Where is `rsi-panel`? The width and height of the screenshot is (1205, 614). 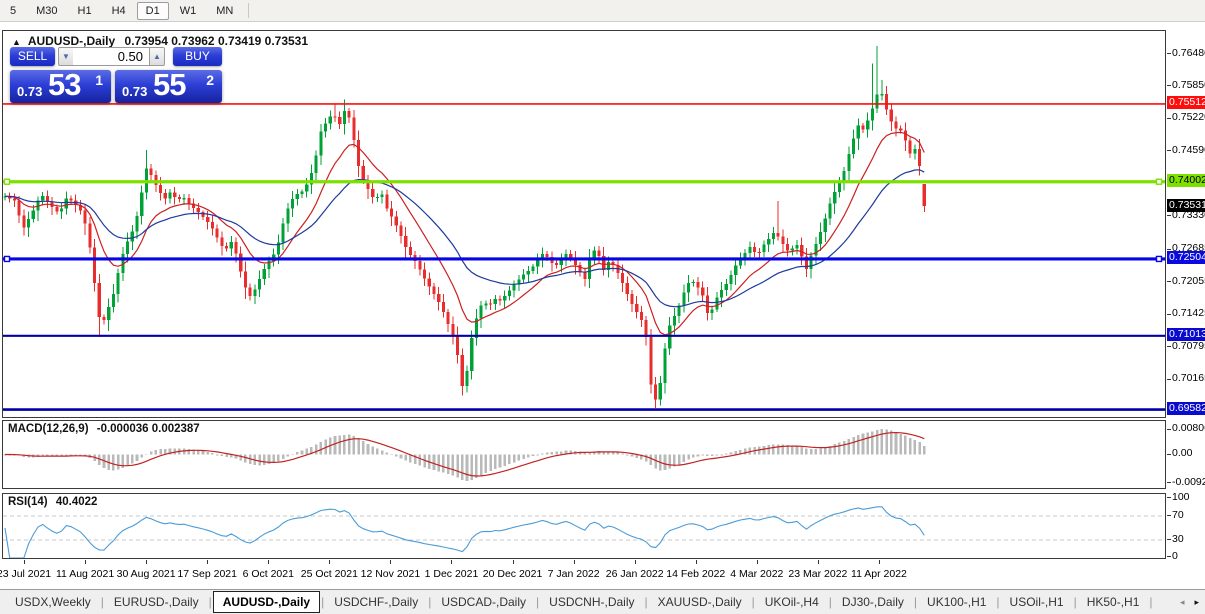 rsi-panel is located at coordinates (584, 526).